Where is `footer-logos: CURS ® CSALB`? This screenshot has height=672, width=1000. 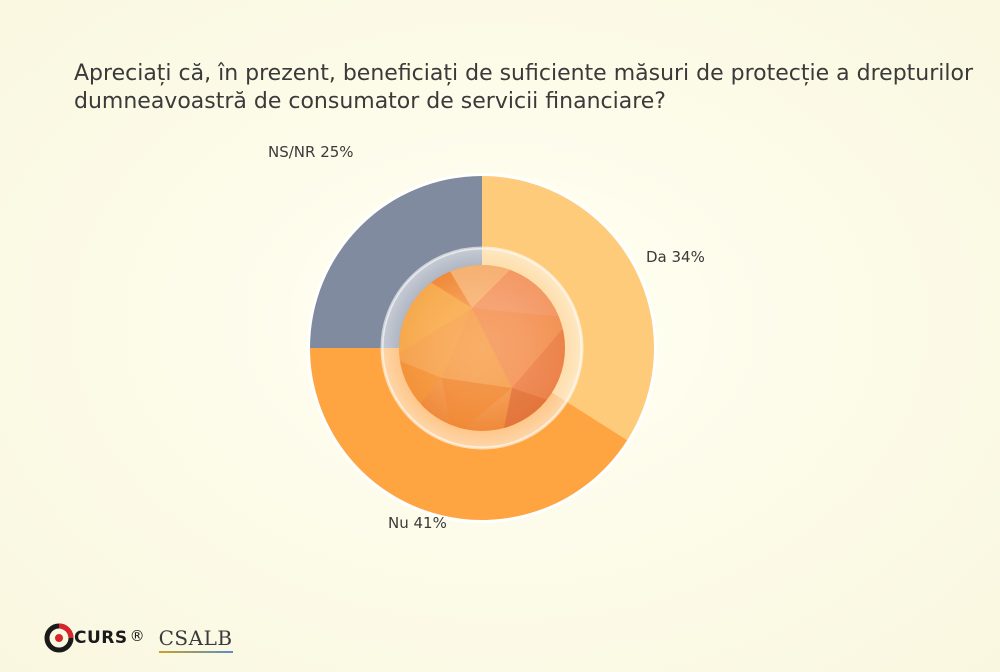 footer-logos: CURS ® CSALB is located at coordinates (138, 638).